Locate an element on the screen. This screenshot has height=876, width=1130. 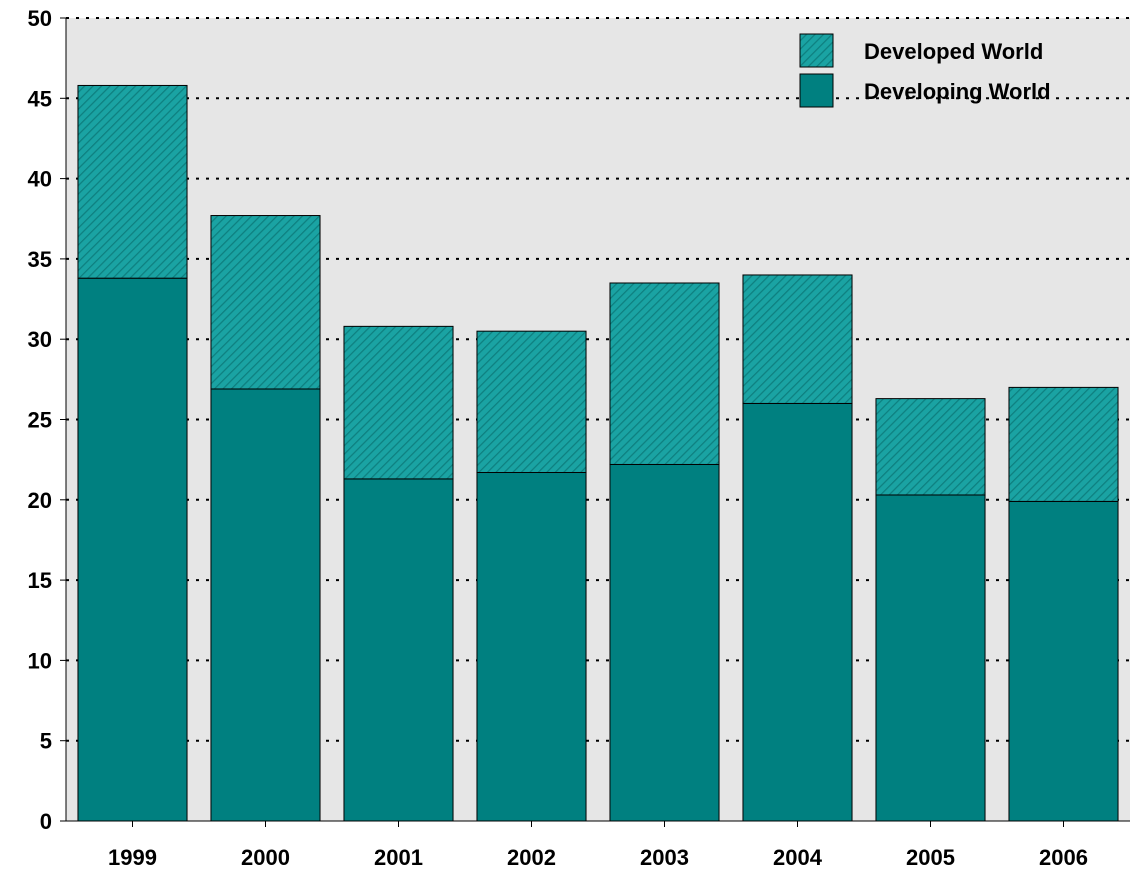
y-tick-labels: 0 5 10 15 20 25 30 35 40 45 50 is located at coordinates (47, 420).